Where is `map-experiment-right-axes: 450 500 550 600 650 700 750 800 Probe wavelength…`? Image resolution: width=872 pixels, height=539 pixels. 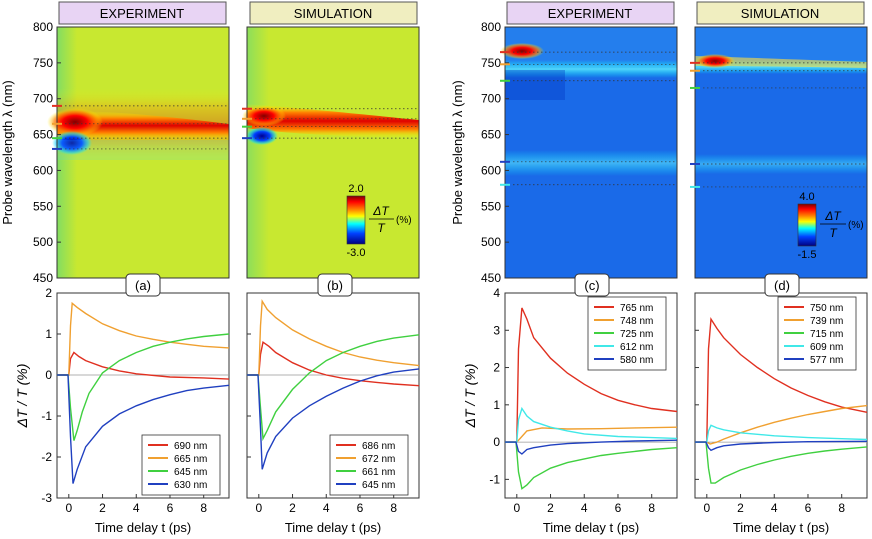 map-experiment-right-axes: 450 500 550 600 650 700 750 800 Probe wavelength… is located at coordinates (564, 152).